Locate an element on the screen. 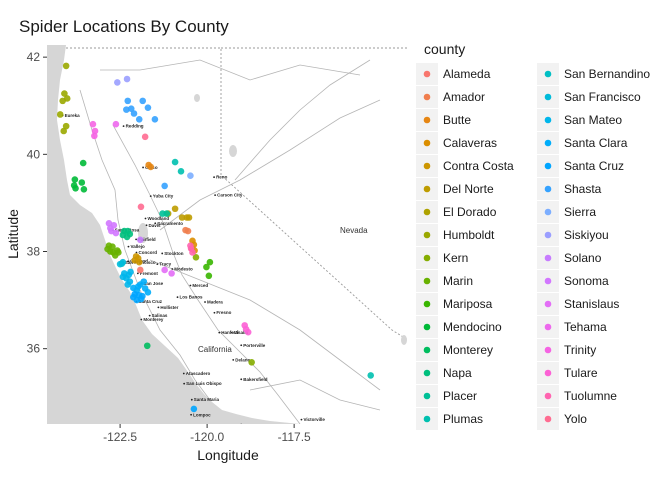 Image resolution: width=672 pixels, height=480 pixels. city-label: Tracy is located at coordinates (165, 264).